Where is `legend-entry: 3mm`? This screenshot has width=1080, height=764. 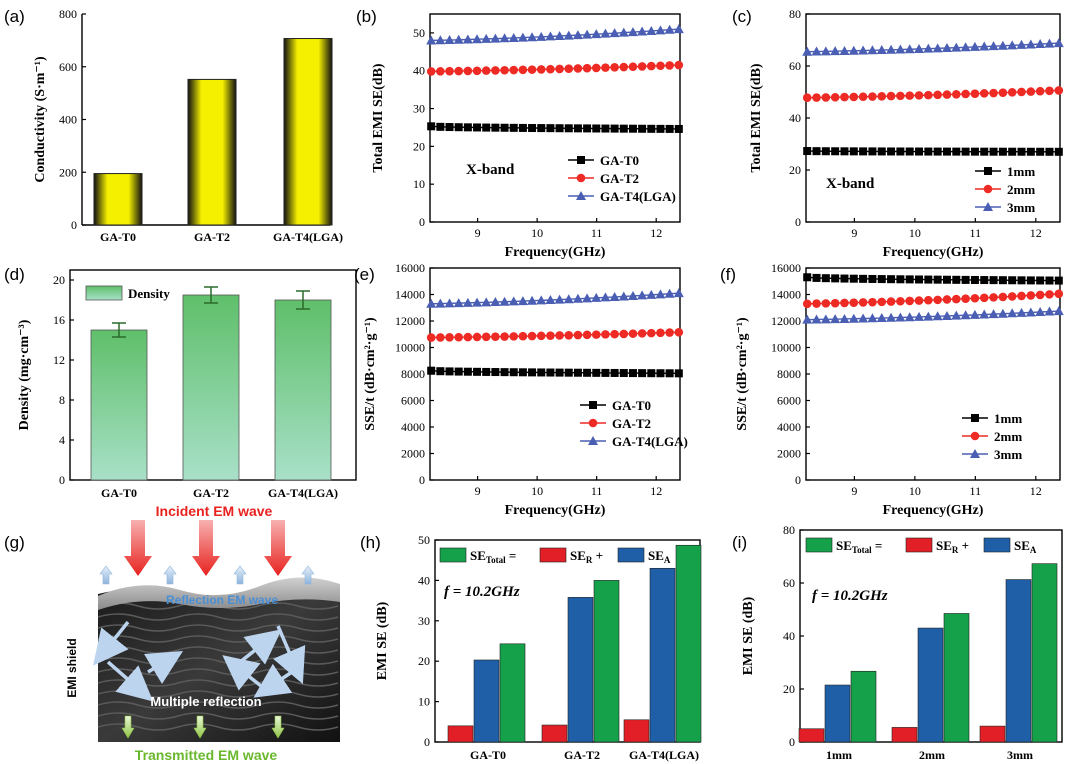
legend-entry: 3mm is located at coordinates (1021, 207).